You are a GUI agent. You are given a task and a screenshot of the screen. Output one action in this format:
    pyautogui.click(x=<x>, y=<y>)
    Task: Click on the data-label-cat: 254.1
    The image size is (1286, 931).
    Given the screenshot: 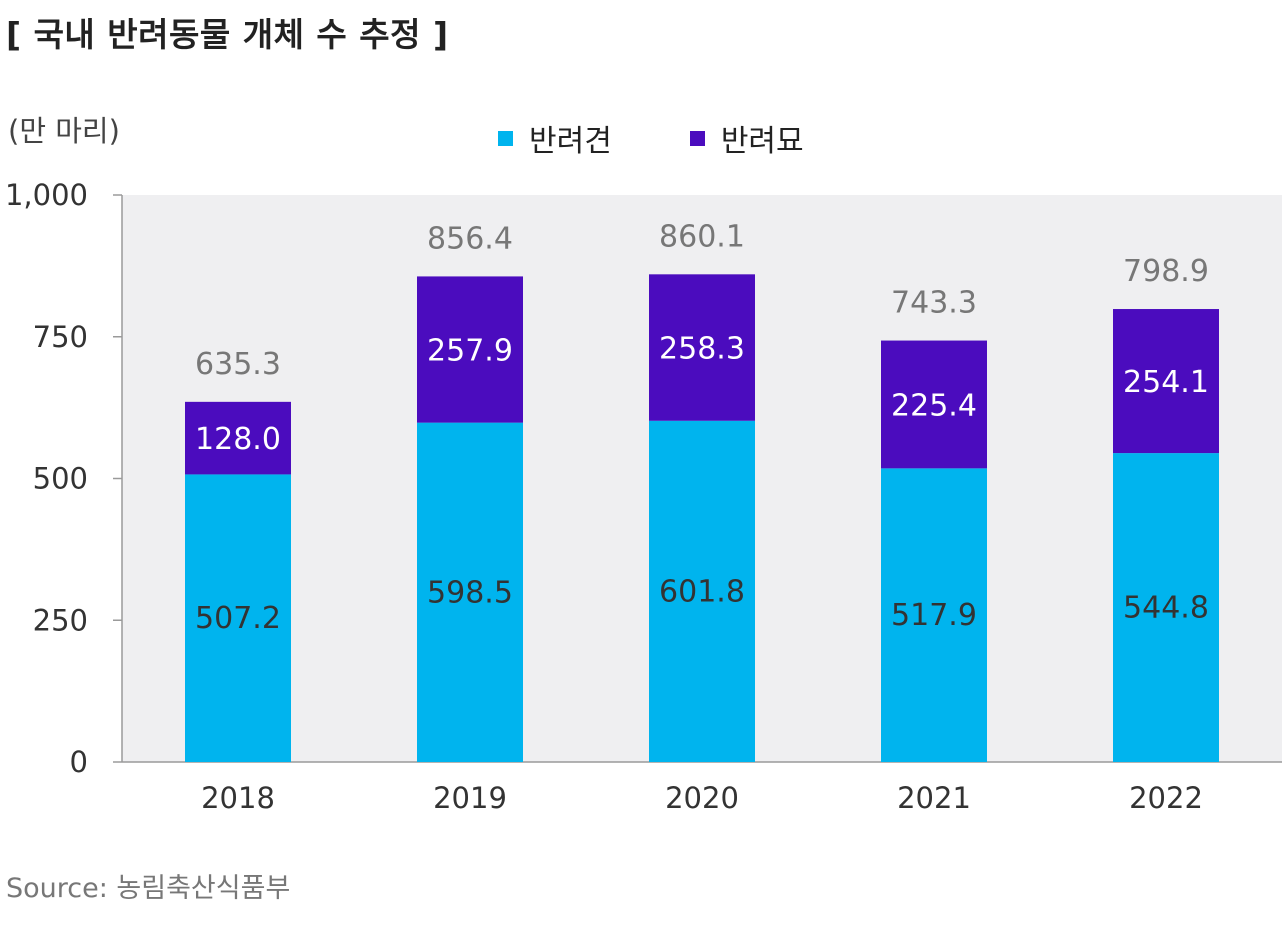 What is the action you would take?
    pyautogui.click(x=1166, y=382)
    